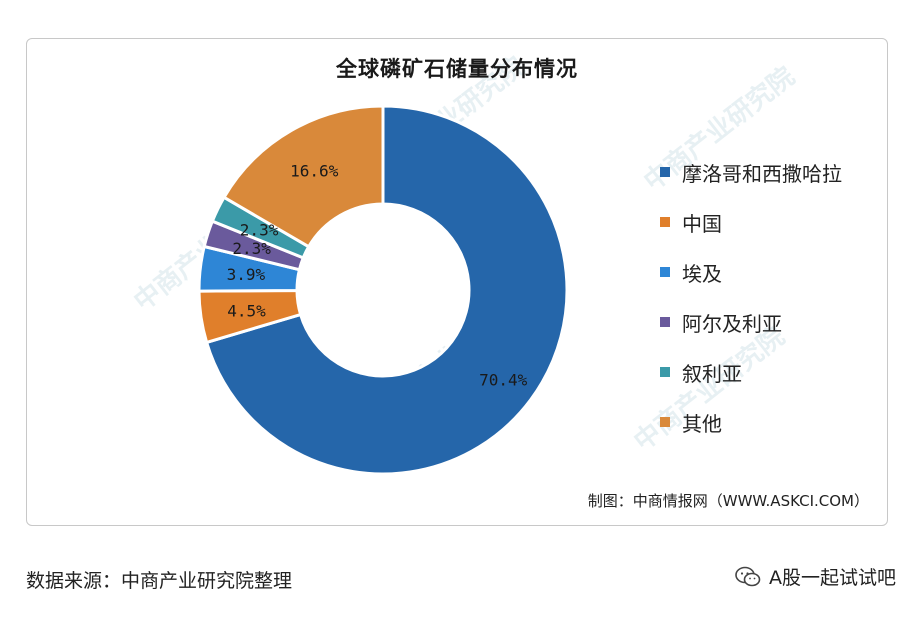 Image resolution: width=924 pixels, height=617 pixels. I want to click on legend: 摩洛哥和西撒哈拉 中国 埃及 阿尔及利亚 叙利亚 其他, so click(751, 297).